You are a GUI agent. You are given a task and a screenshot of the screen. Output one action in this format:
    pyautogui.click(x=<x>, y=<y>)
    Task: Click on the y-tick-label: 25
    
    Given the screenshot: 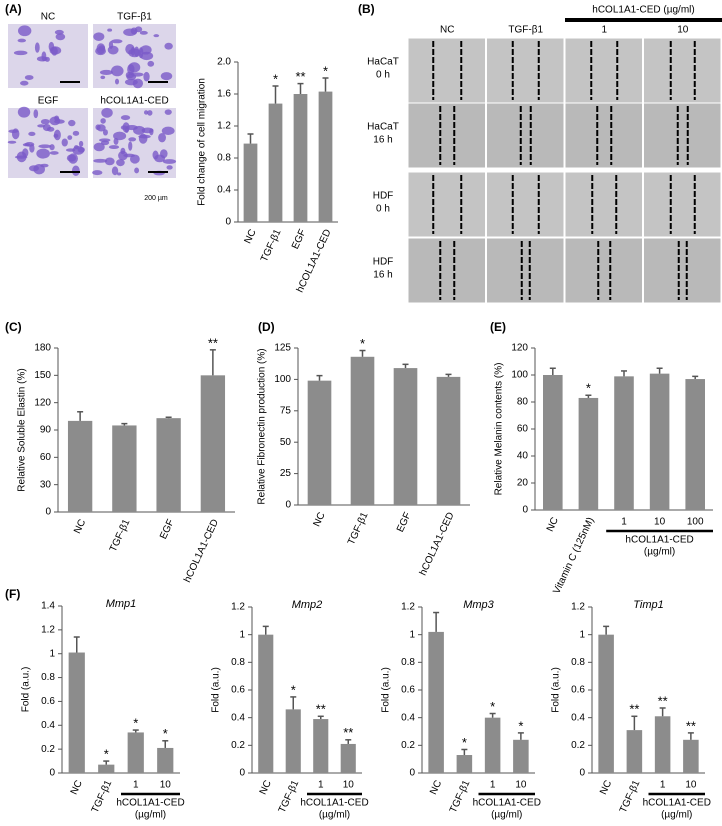 What is the action you would take?
    pyautogui.click(x=286, y=473)
    